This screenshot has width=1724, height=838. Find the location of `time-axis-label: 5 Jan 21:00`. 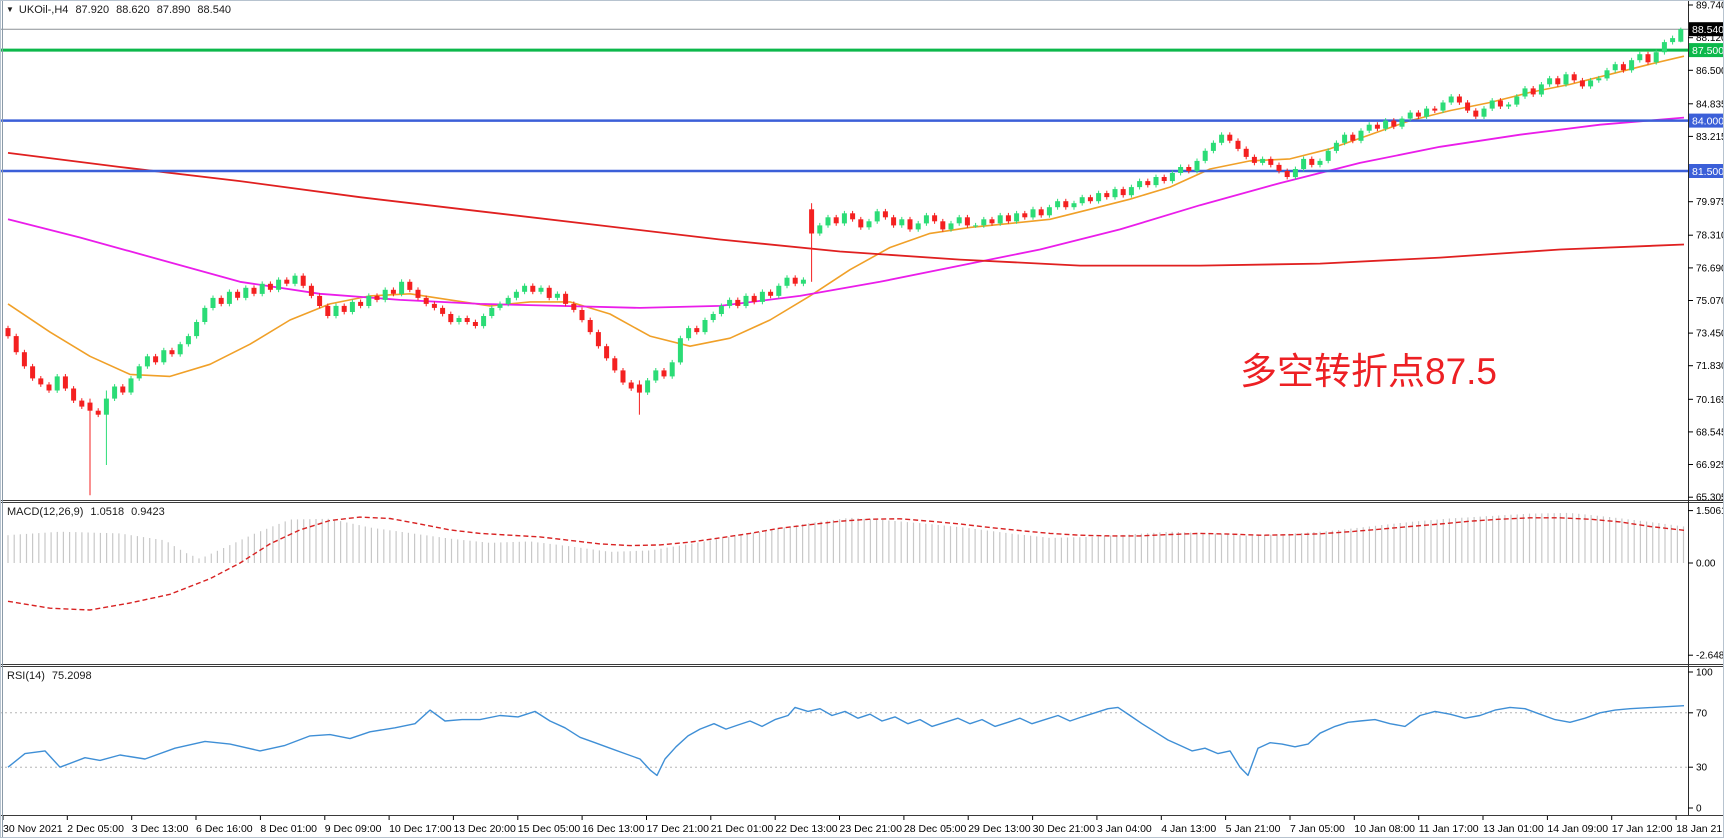

time-axis-label: 5 Jan 21:00 is located at coordinates (1253, 829).